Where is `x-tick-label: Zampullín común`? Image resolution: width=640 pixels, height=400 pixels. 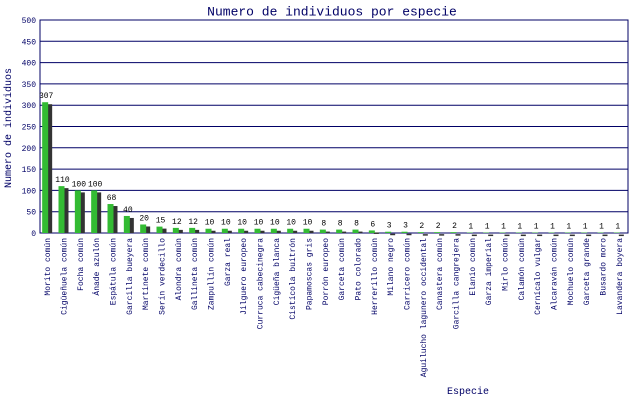 x-tick-label: Zampullín común is located at coordinates (212, 274).